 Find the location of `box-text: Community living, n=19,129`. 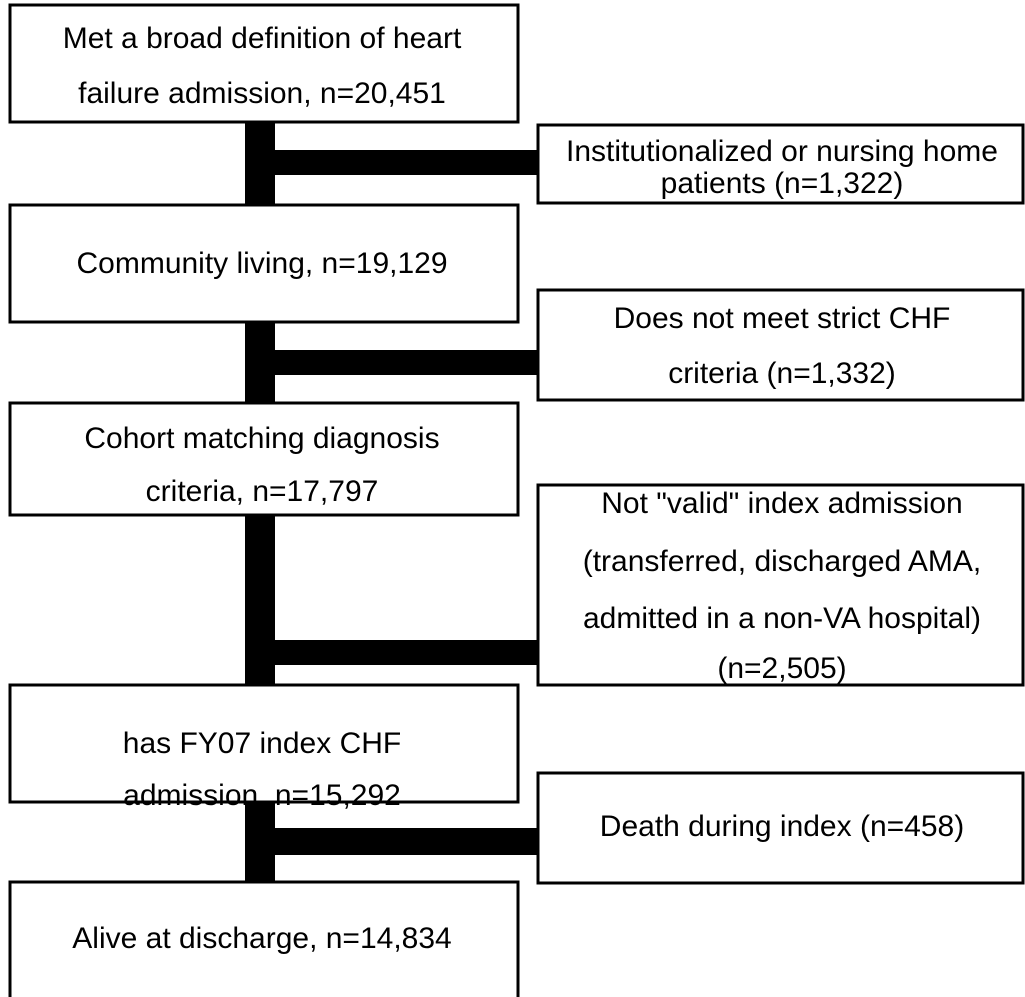

box-text: Community living, n=19,129 is located at coordinates (261, 263).